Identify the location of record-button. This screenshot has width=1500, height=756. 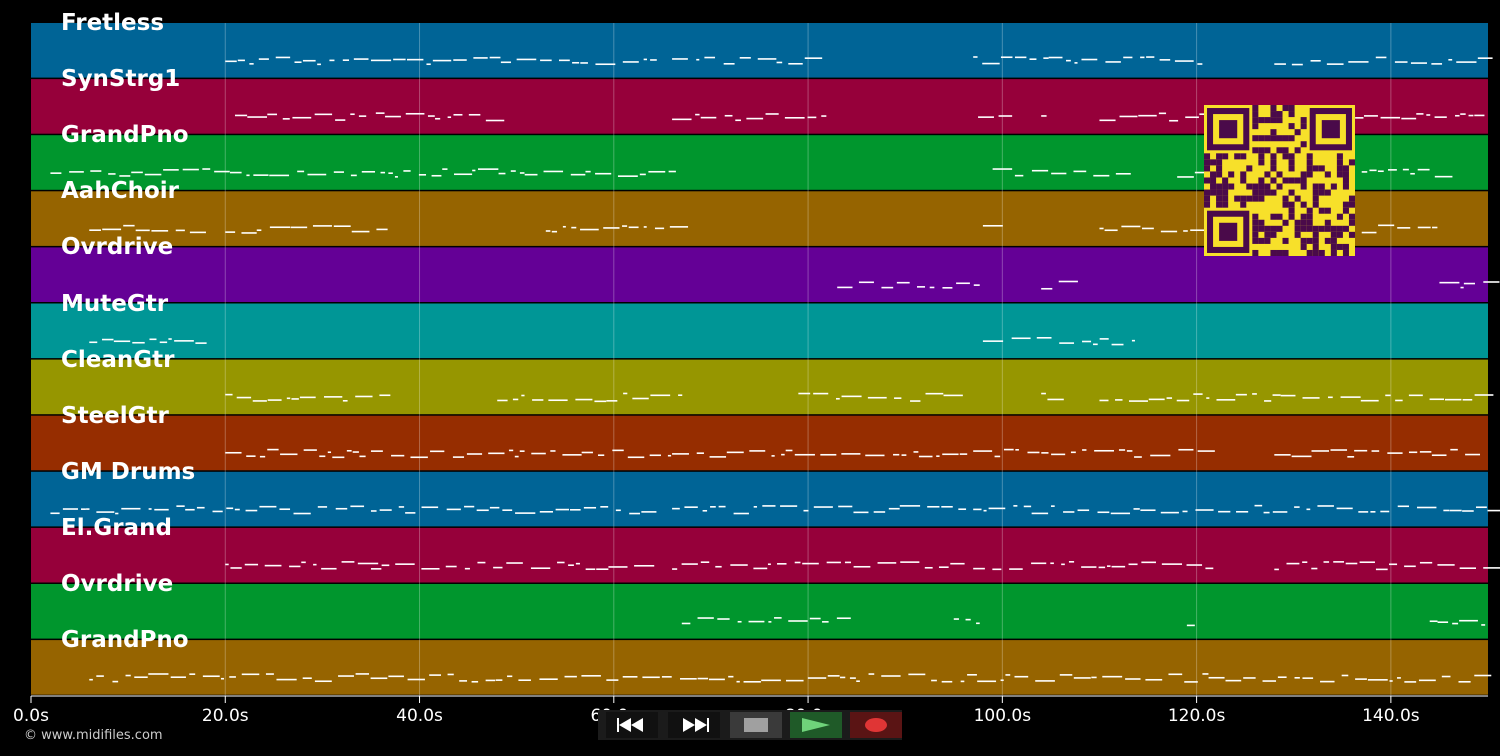
(876, 725).